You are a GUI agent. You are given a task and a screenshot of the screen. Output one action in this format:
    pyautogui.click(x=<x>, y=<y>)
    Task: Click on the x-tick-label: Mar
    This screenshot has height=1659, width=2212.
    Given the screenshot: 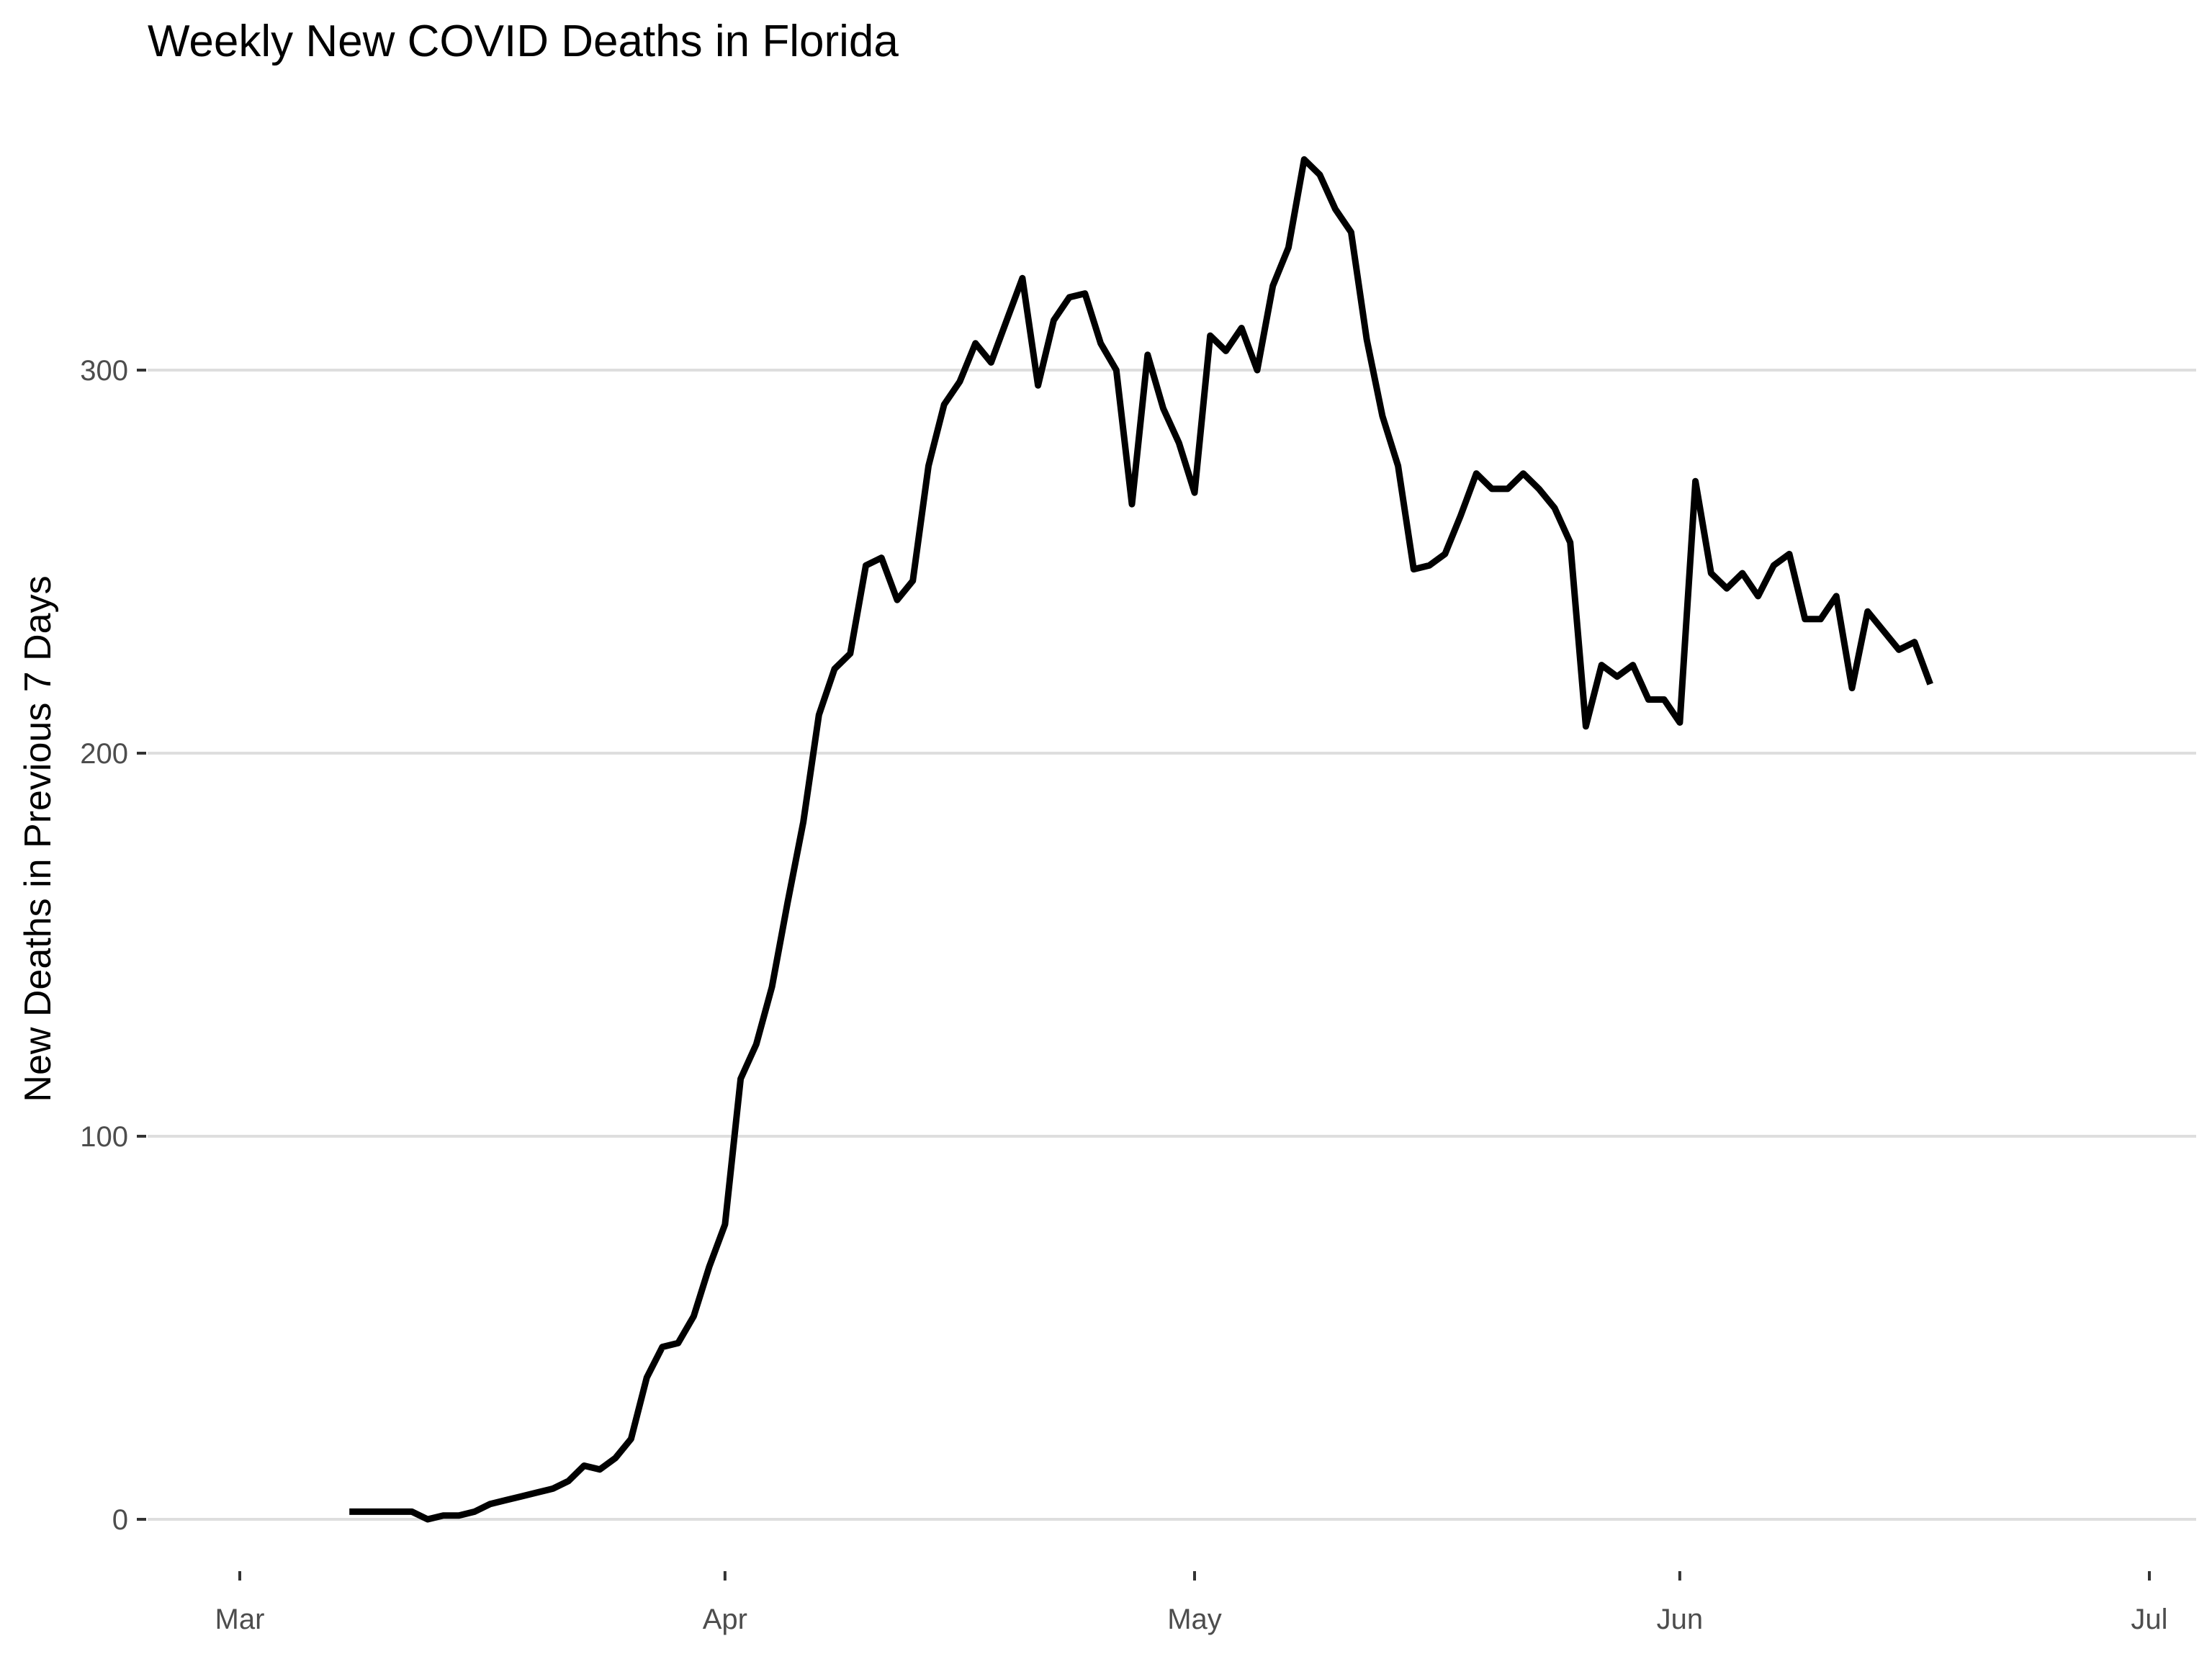 What is the action you would take?
    pyautogui.click(x=240, y=1620)
    